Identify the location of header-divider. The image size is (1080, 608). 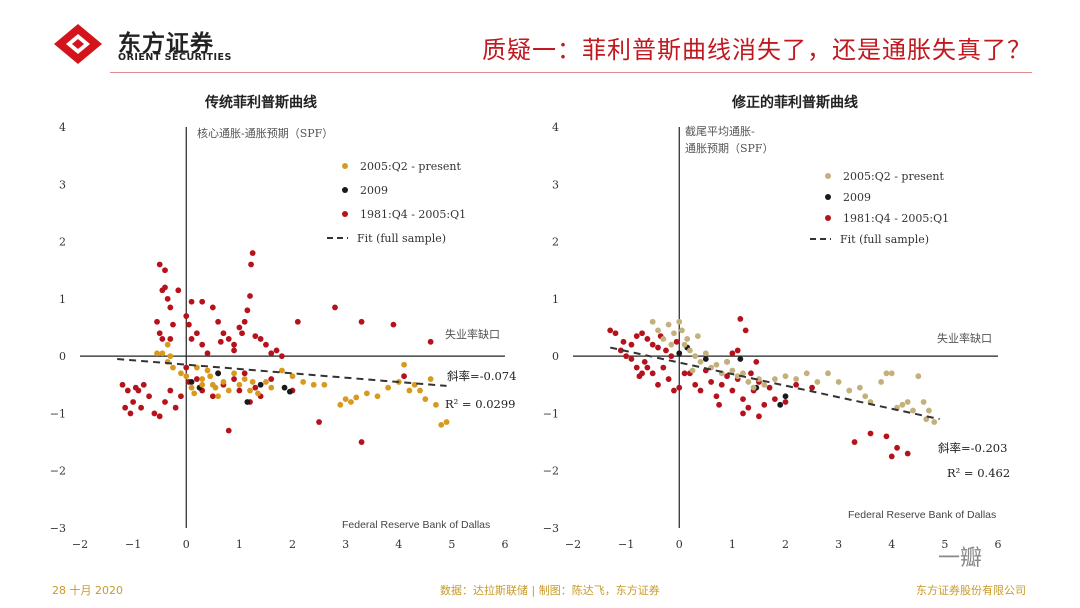
(571, 72).